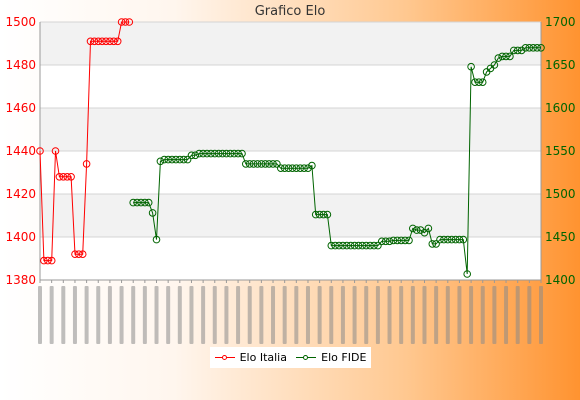  Describe the element at coordinates (344, 357) in the screenshot. I see `legend-label-fide: Elo FIDE` at that location.